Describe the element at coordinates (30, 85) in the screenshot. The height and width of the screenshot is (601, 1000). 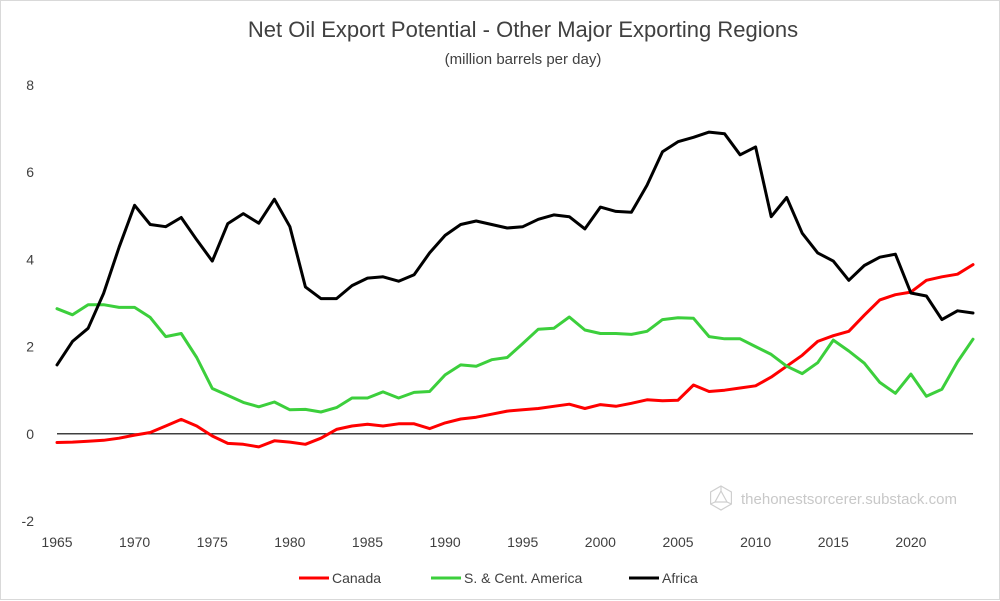
I see `y-tick-label: 8` at that location.